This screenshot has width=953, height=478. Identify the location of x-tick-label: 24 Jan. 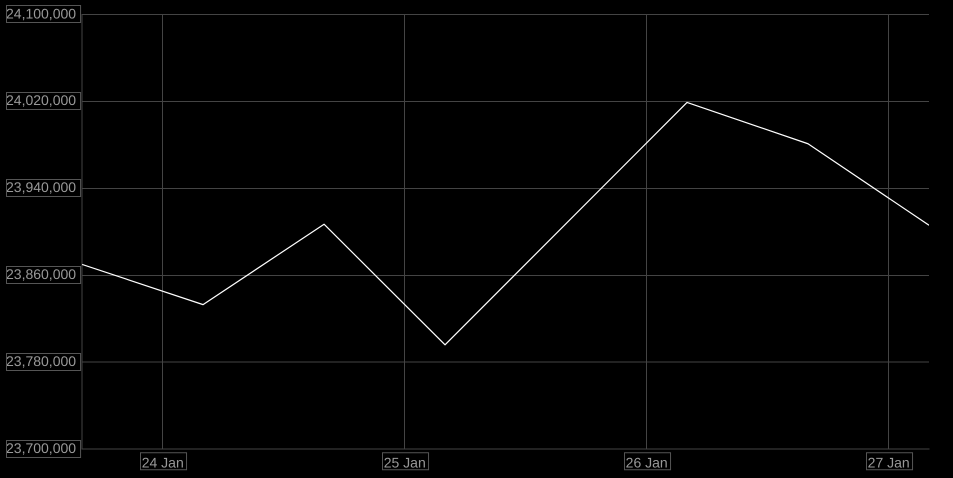
(163, 462).